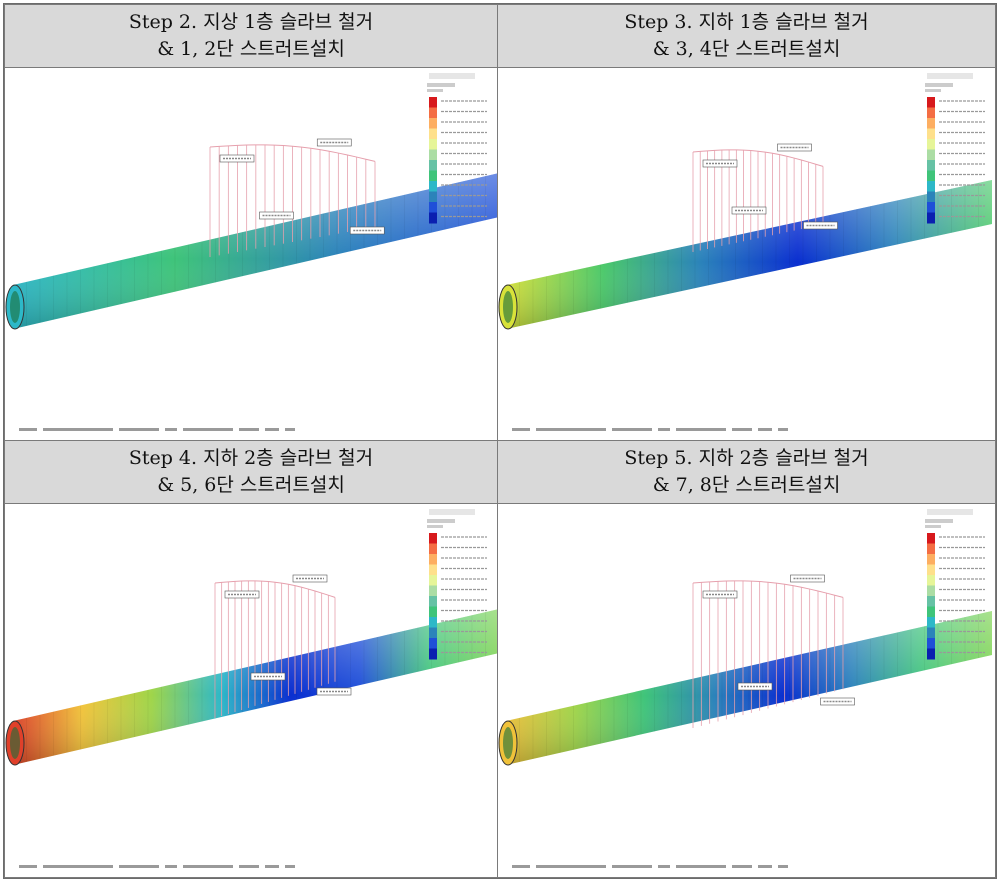 The height and width of the screenshot is (882, 1000). Describe the element at coordinates (746, 458) in the screenshot. I see `panel-title-line1: Step 5. 지하 2층 슬라브 철거` at that location.